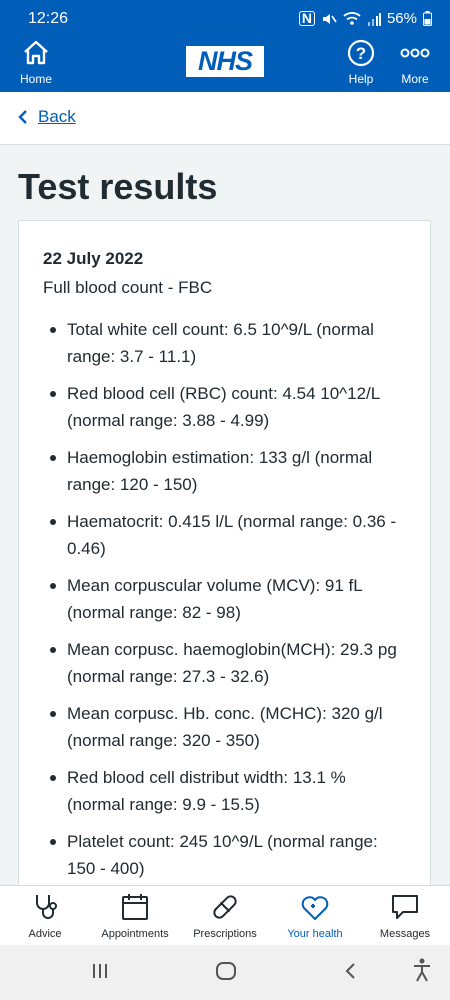 The width and height of the screenshot is (450, 1000). I want to click on back-label: Back, so click(57, 116).